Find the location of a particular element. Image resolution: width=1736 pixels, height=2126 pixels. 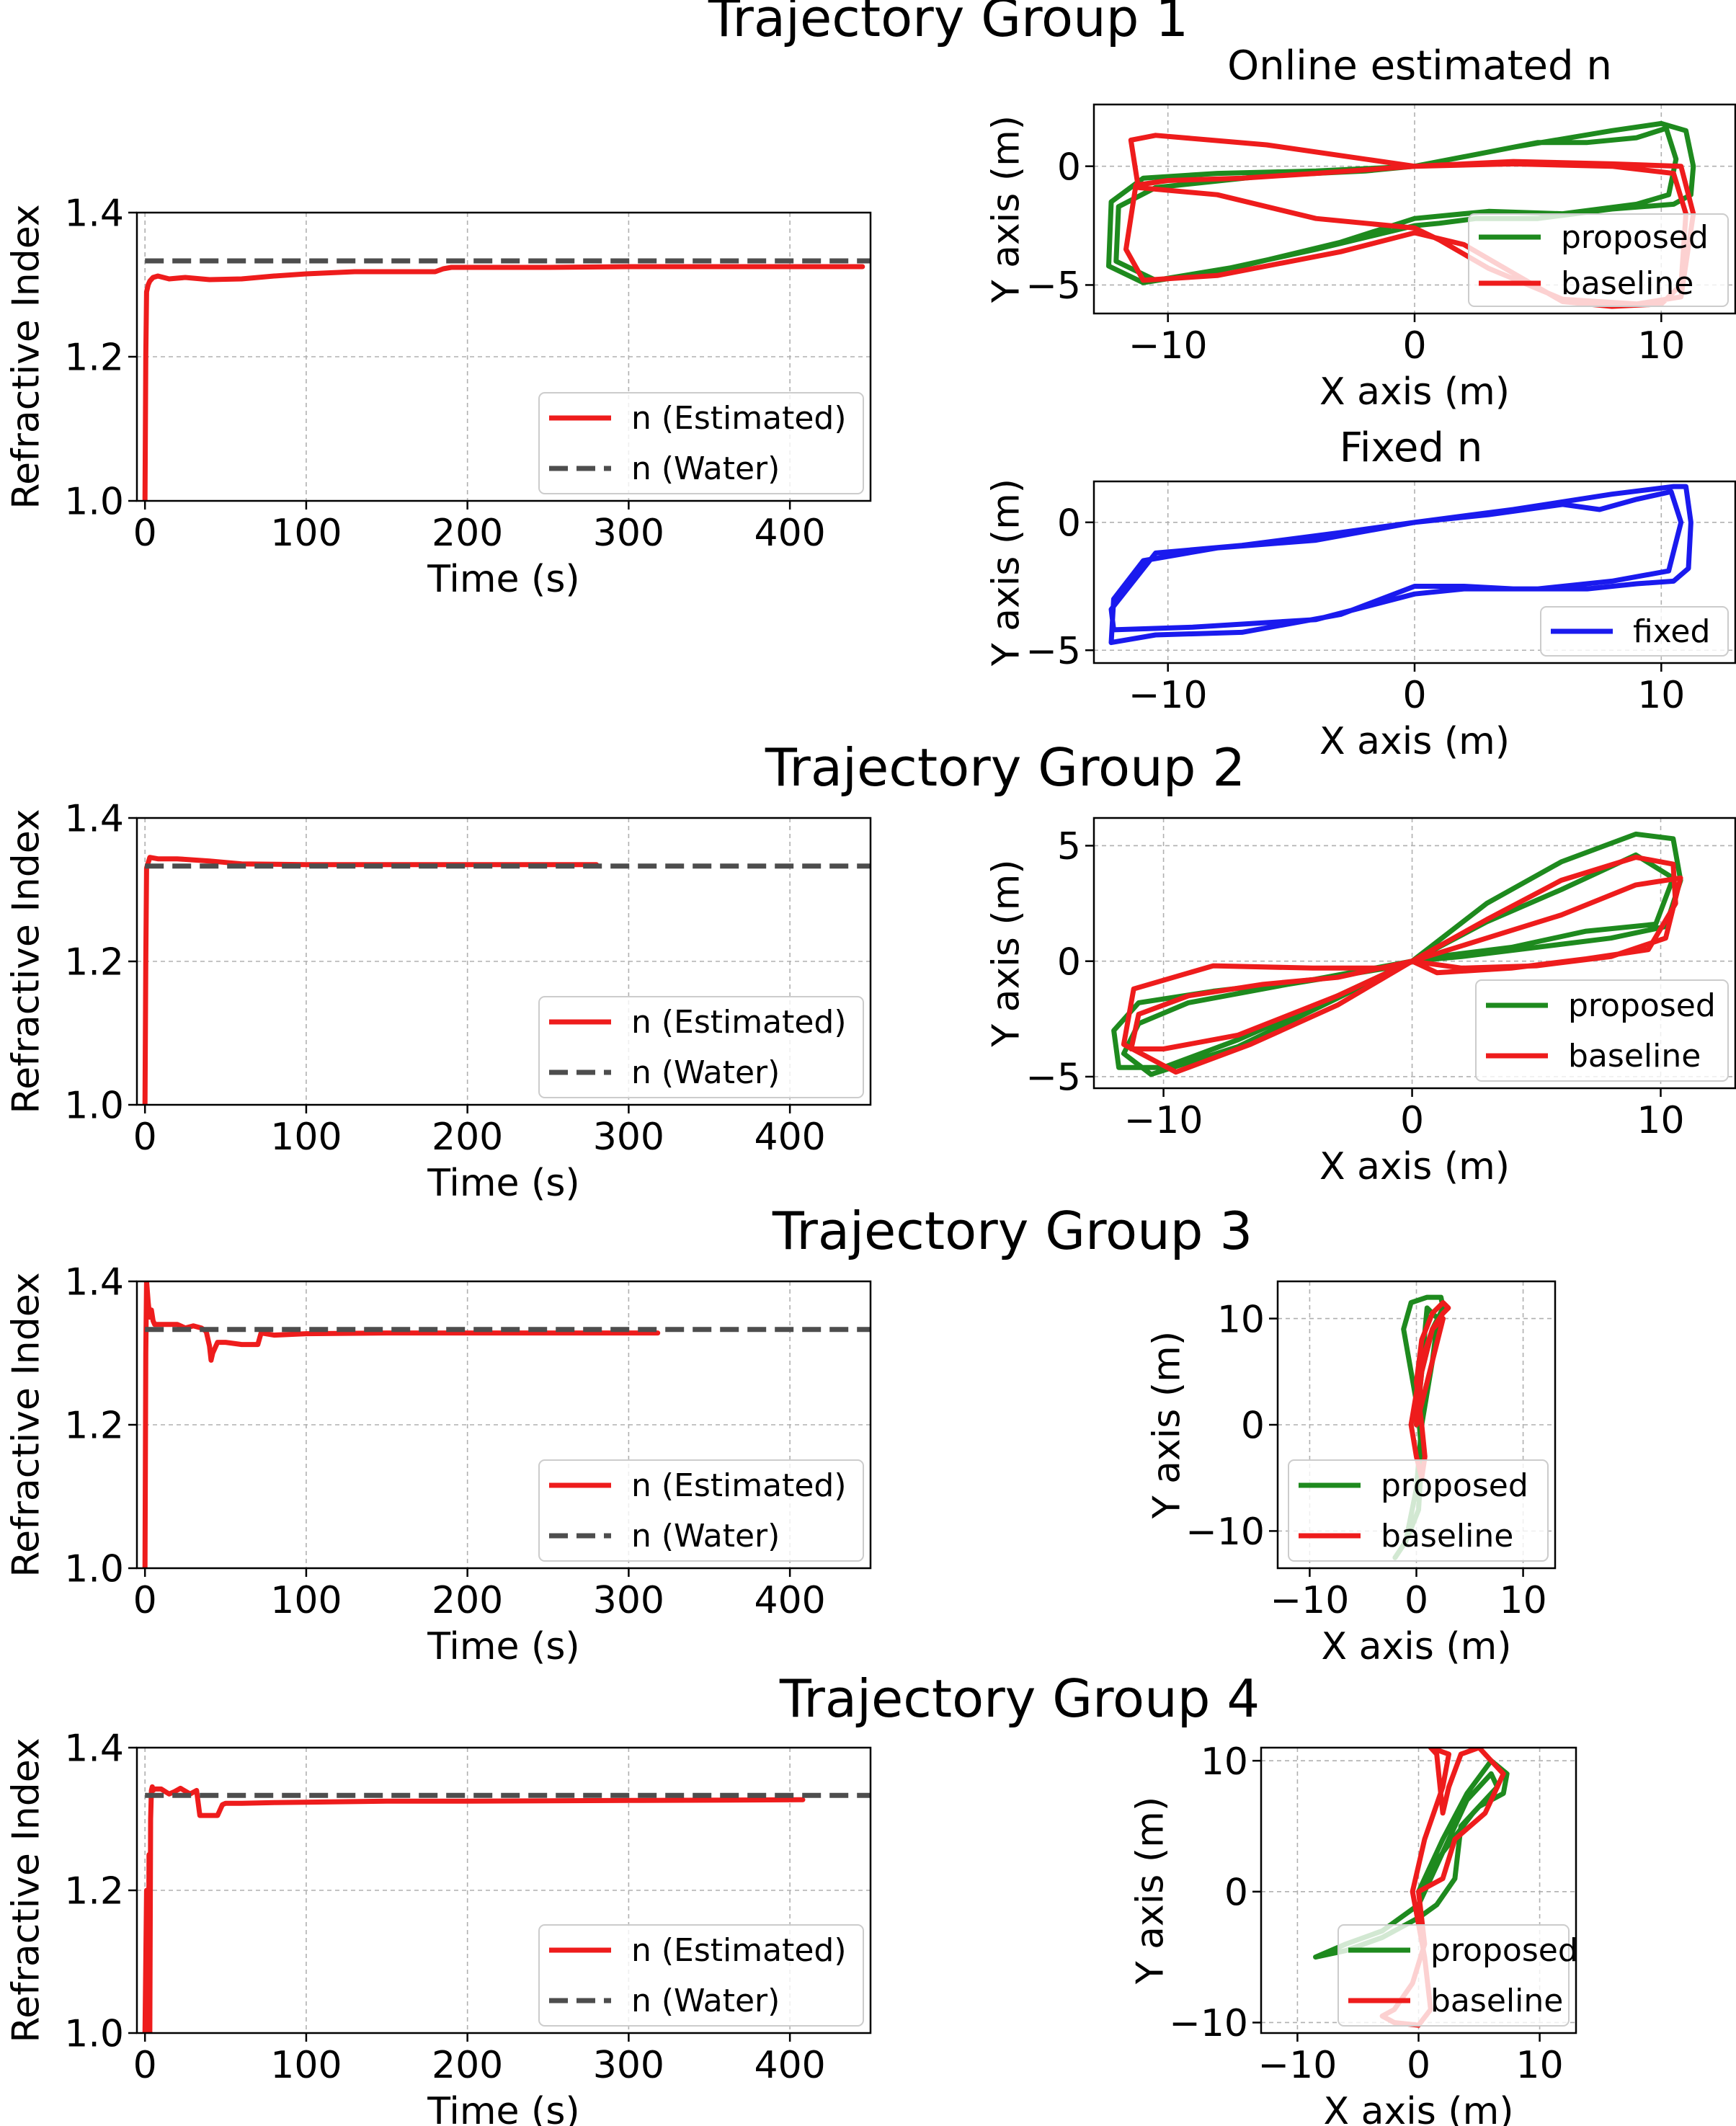

x-tick-label: 100 is located at coordinates (306, 533).